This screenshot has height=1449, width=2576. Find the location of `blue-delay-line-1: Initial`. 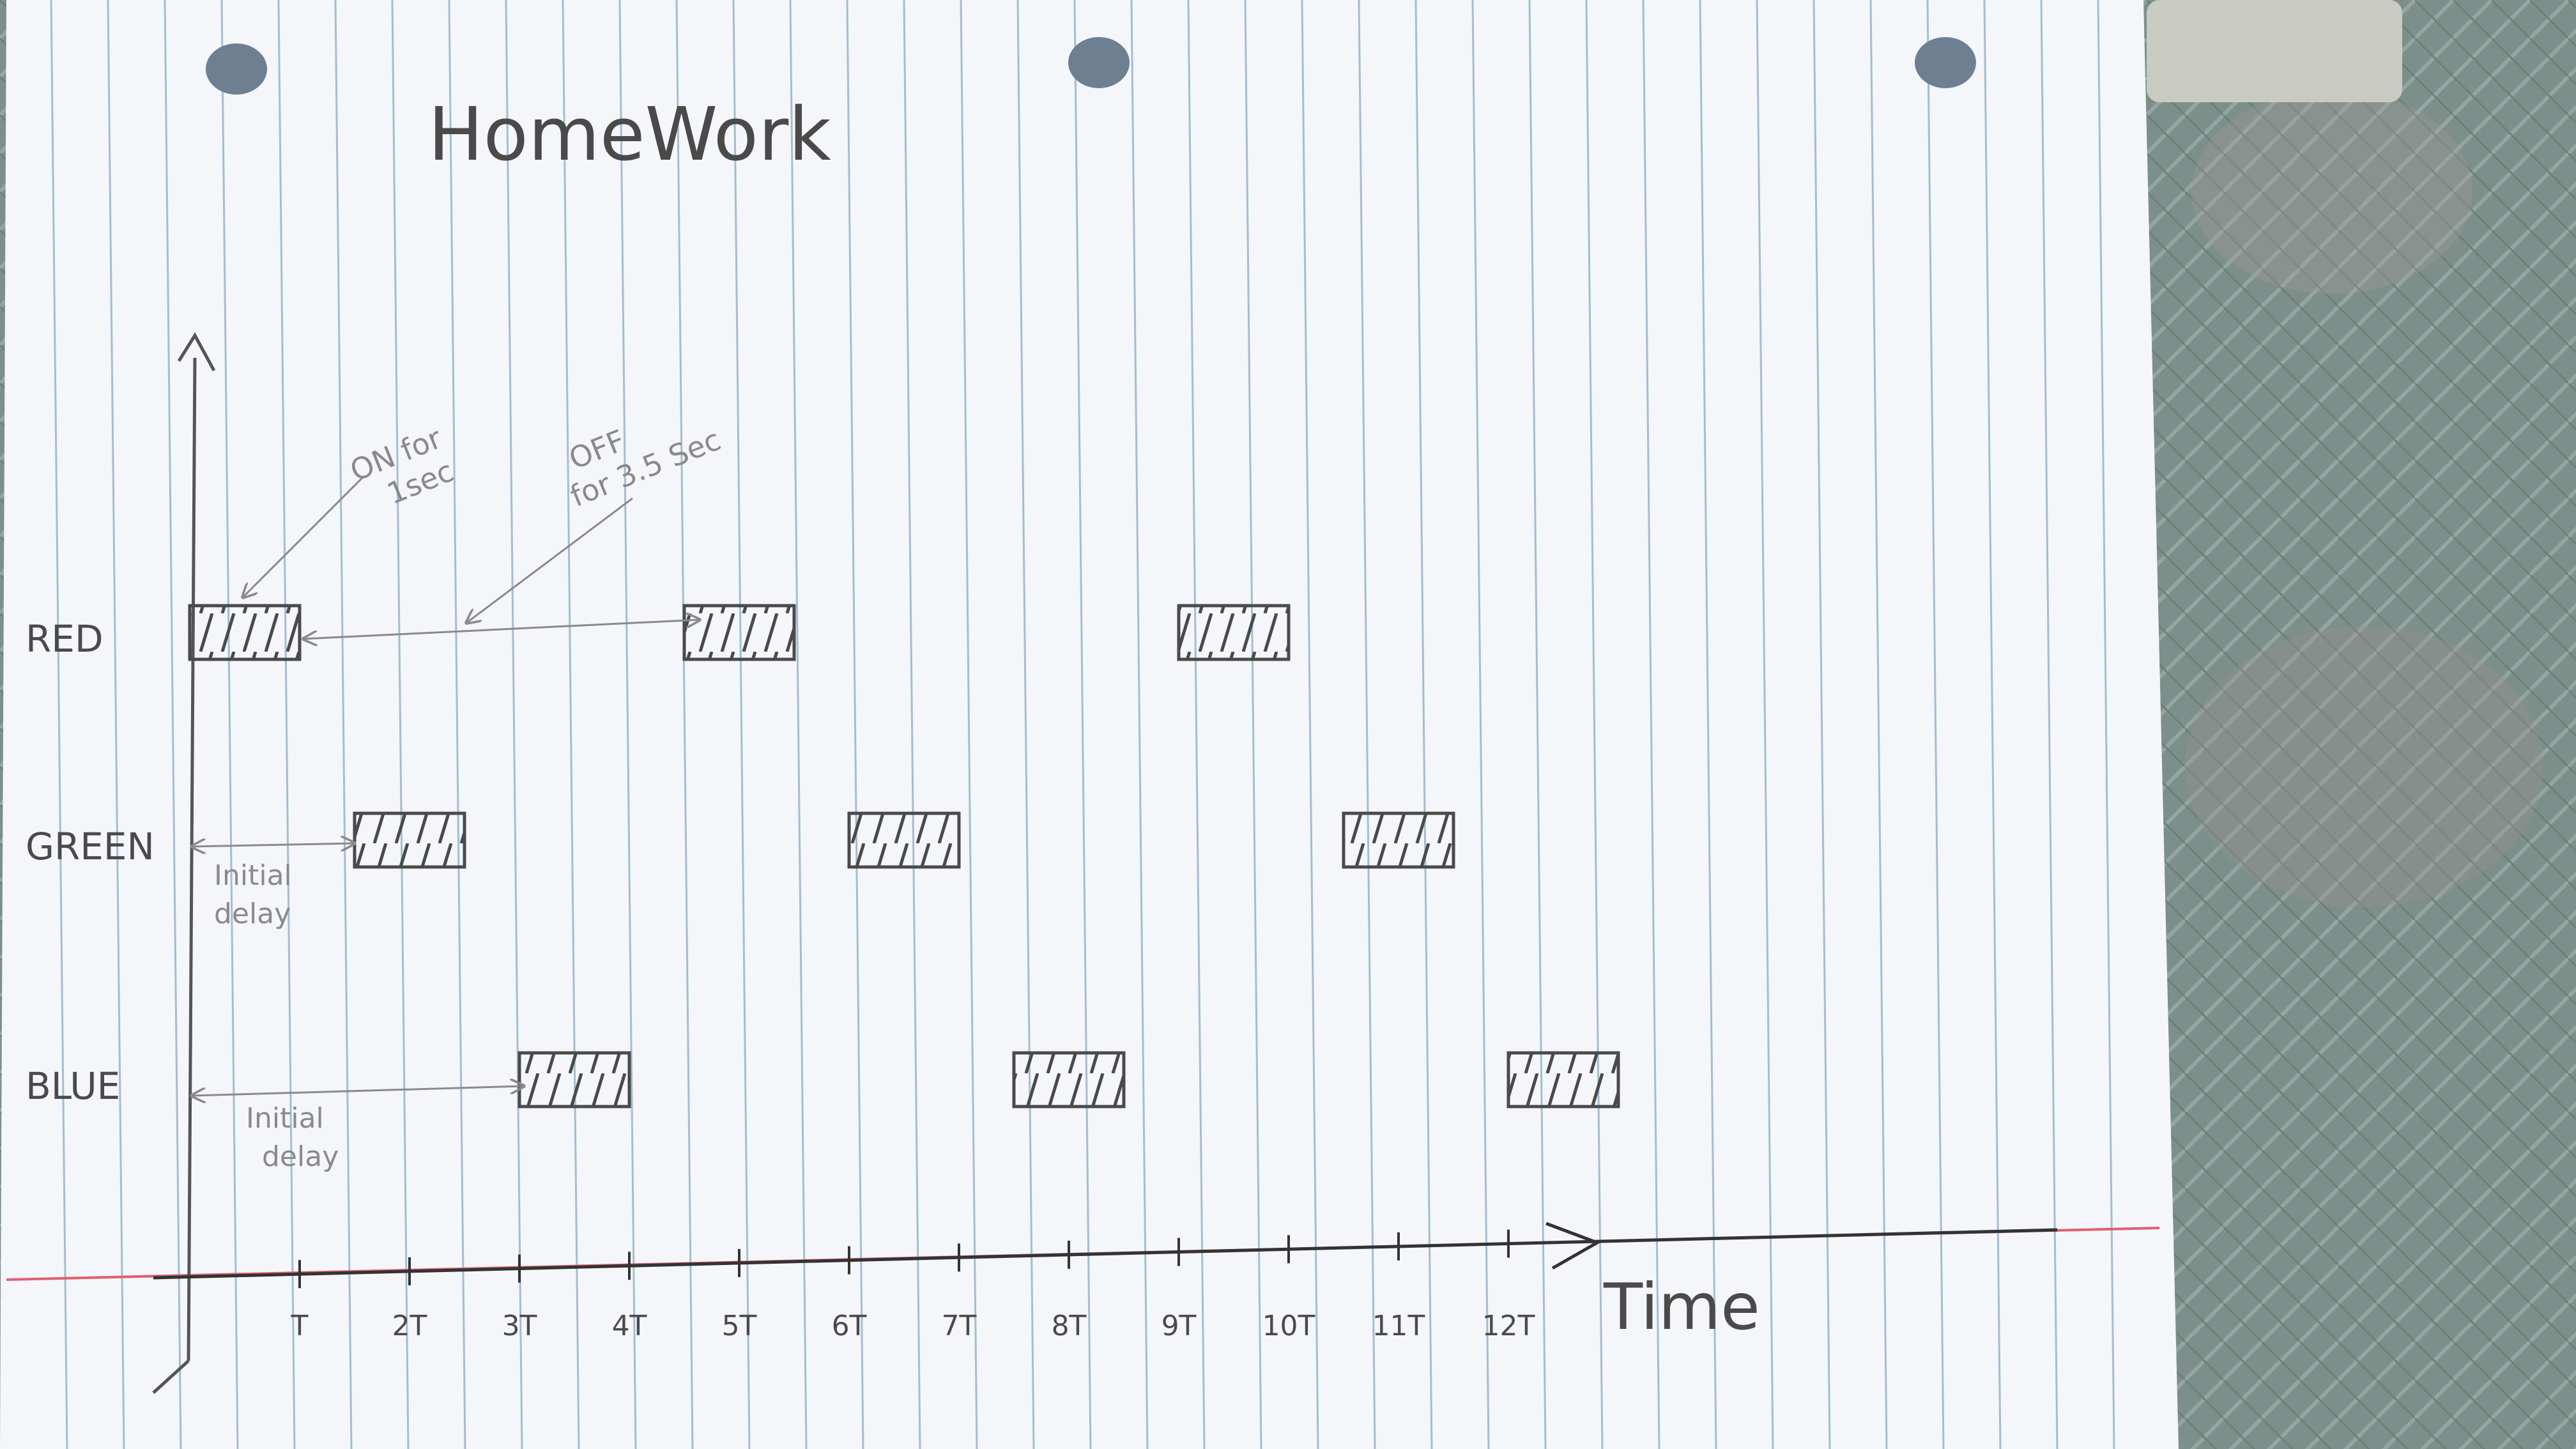

blue-delay-line-1: Initial is located at coordinates (285, 1118).